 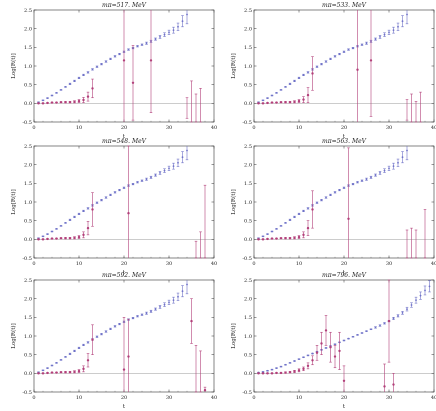 What do you see at coordinates (344, 141) in the screenshot?
I see `panel-title: mπ=563. MeV` at bounding box center [344, 141].